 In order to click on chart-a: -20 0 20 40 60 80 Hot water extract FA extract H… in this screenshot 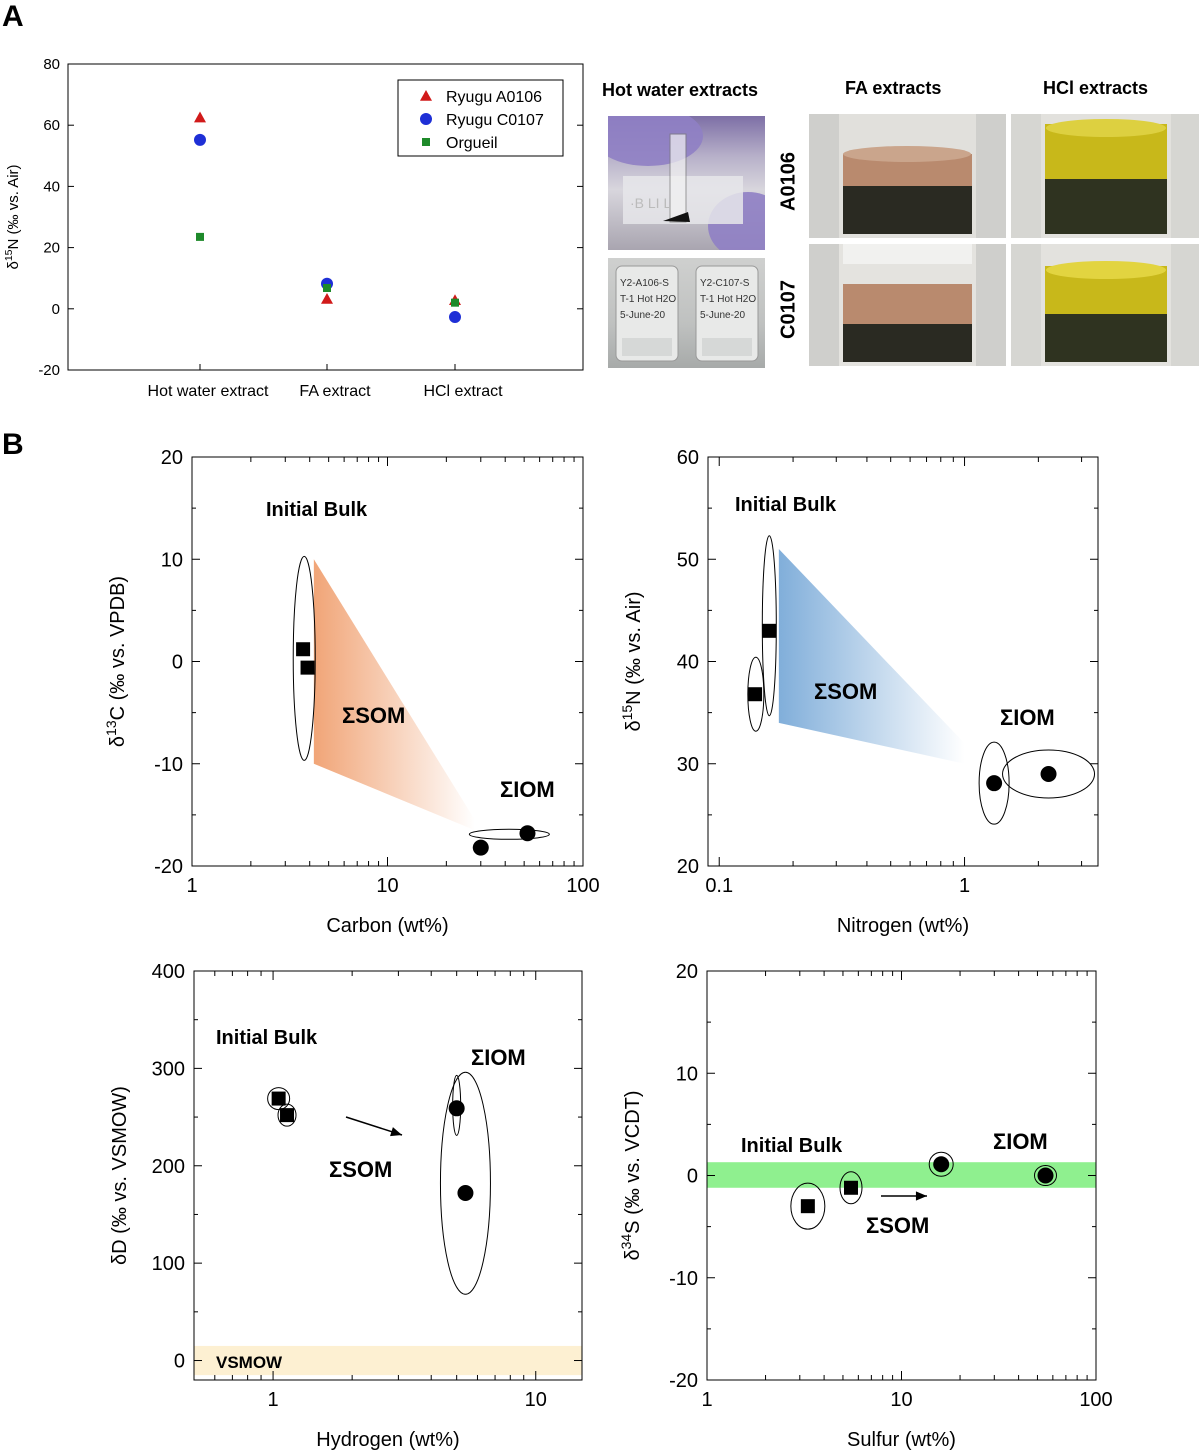, I will do `click(293, 228)`.